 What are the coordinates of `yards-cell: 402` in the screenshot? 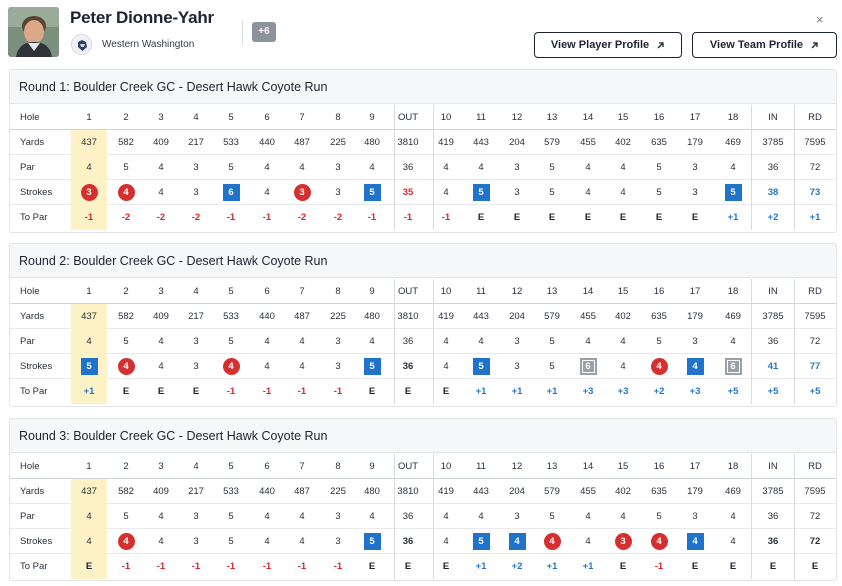 It's located at (623, 316).